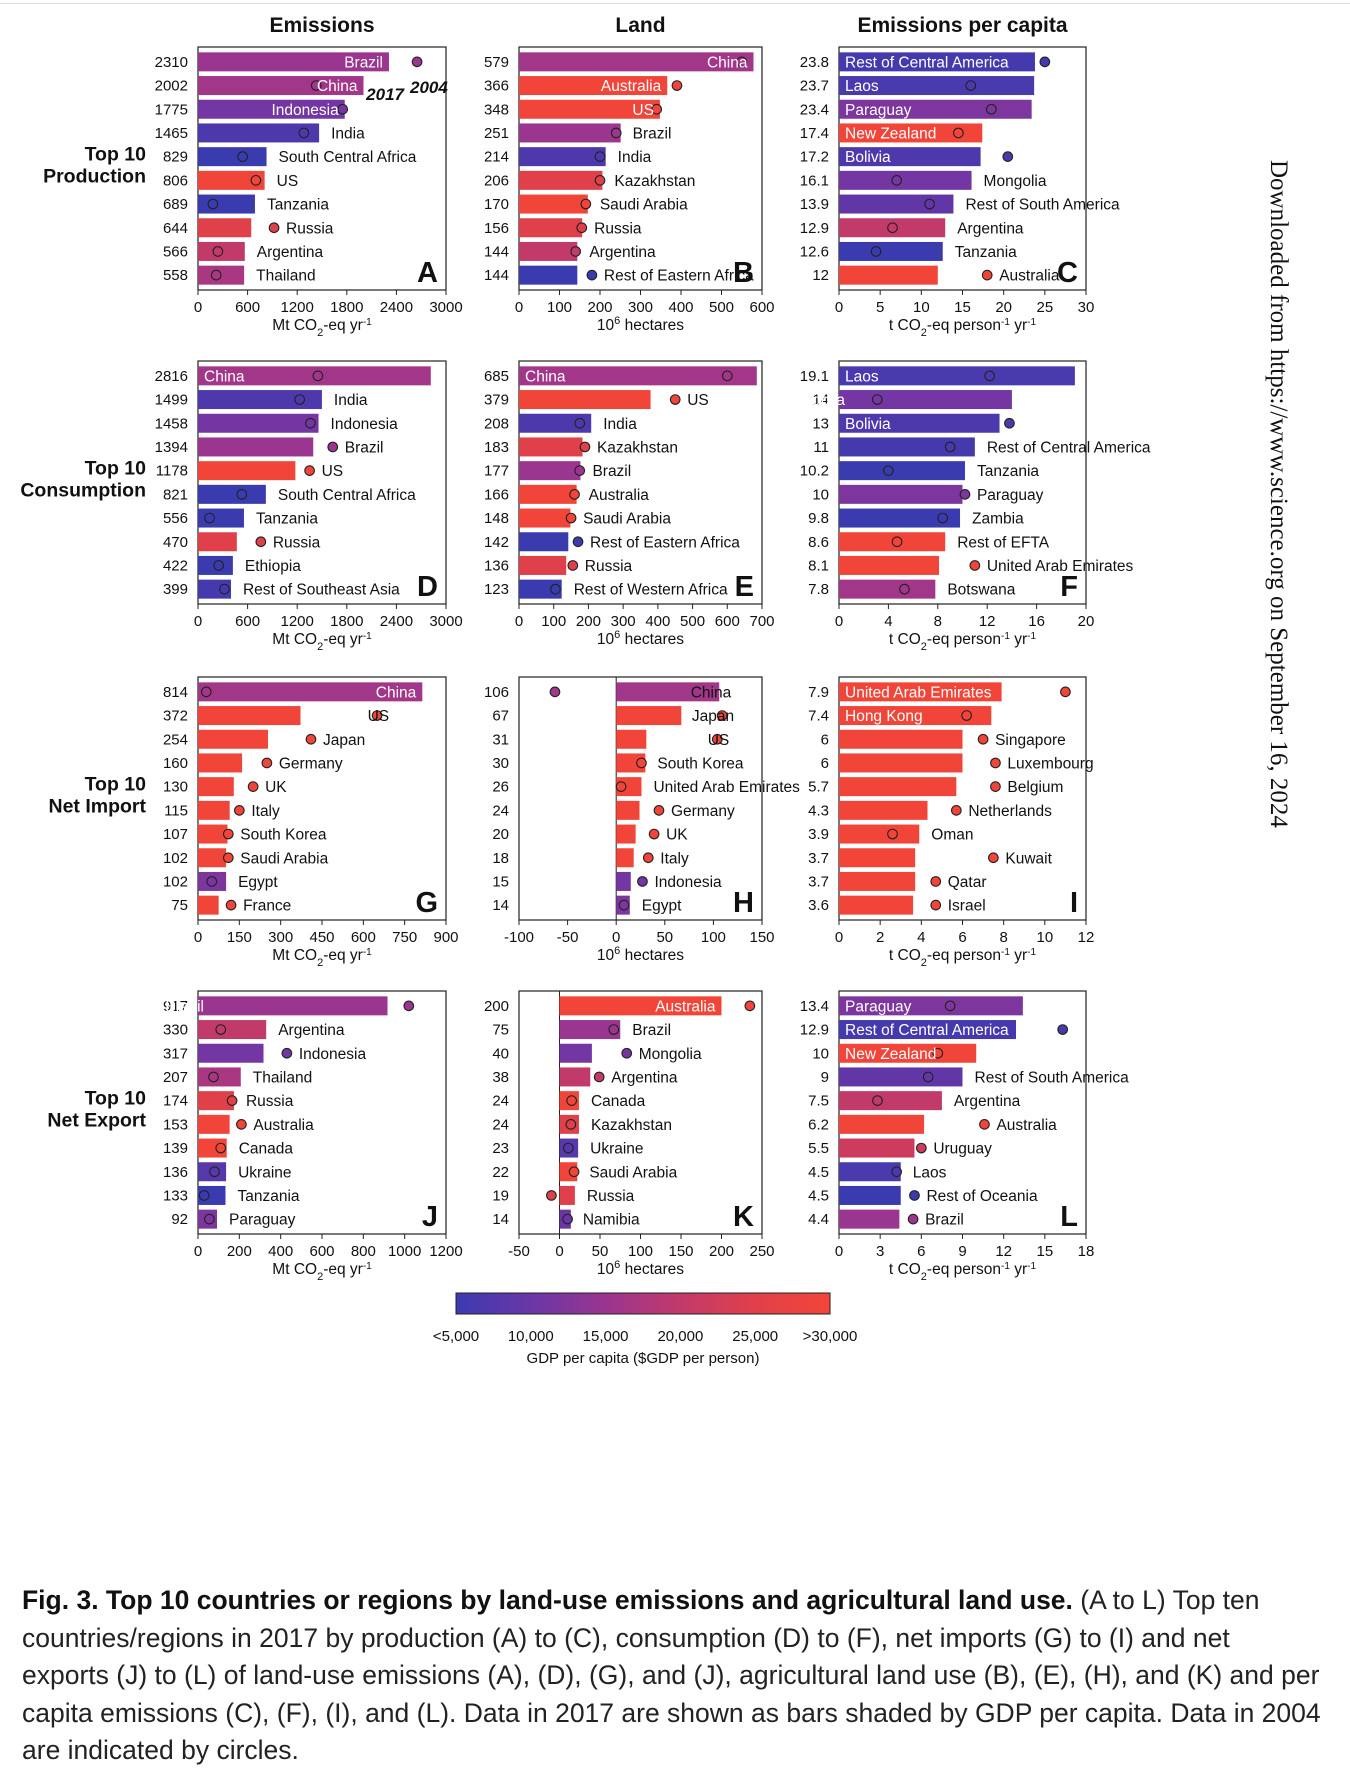  What do you see at coordinates (175, 1195) in the screenshot?
I see `value-label: 133` at bounding box center [175, 1195].